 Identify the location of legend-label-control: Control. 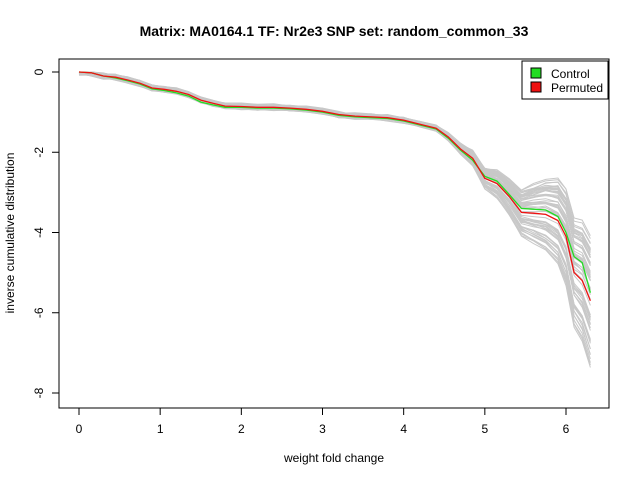
(570, 74).